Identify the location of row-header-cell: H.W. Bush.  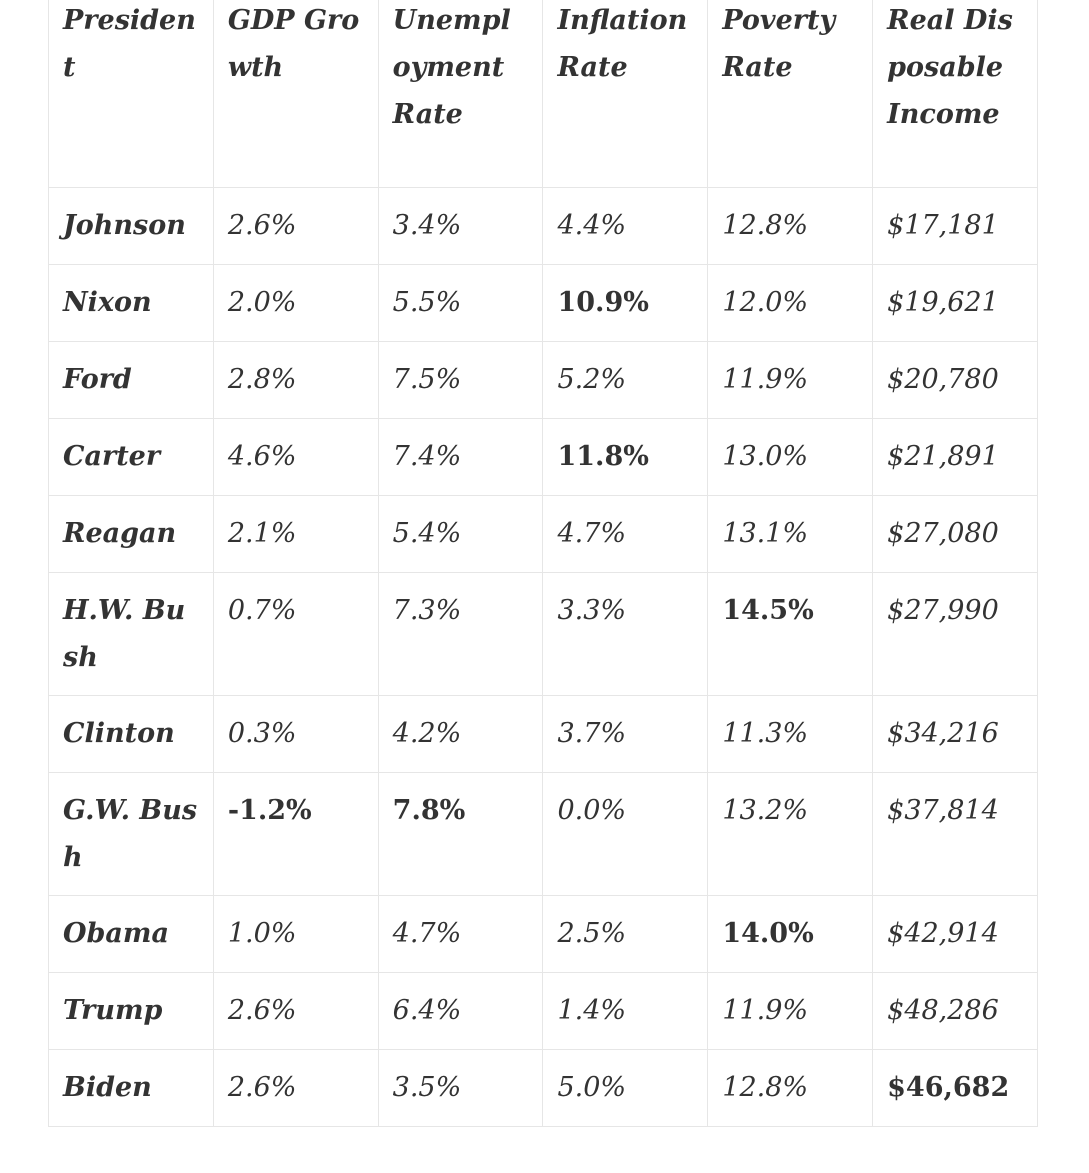
(131, 634).